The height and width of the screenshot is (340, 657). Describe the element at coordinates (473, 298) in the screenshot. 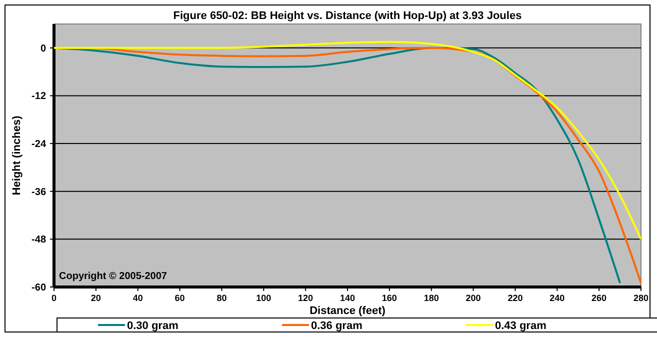

I see `x-tick-label: 200` at that location.